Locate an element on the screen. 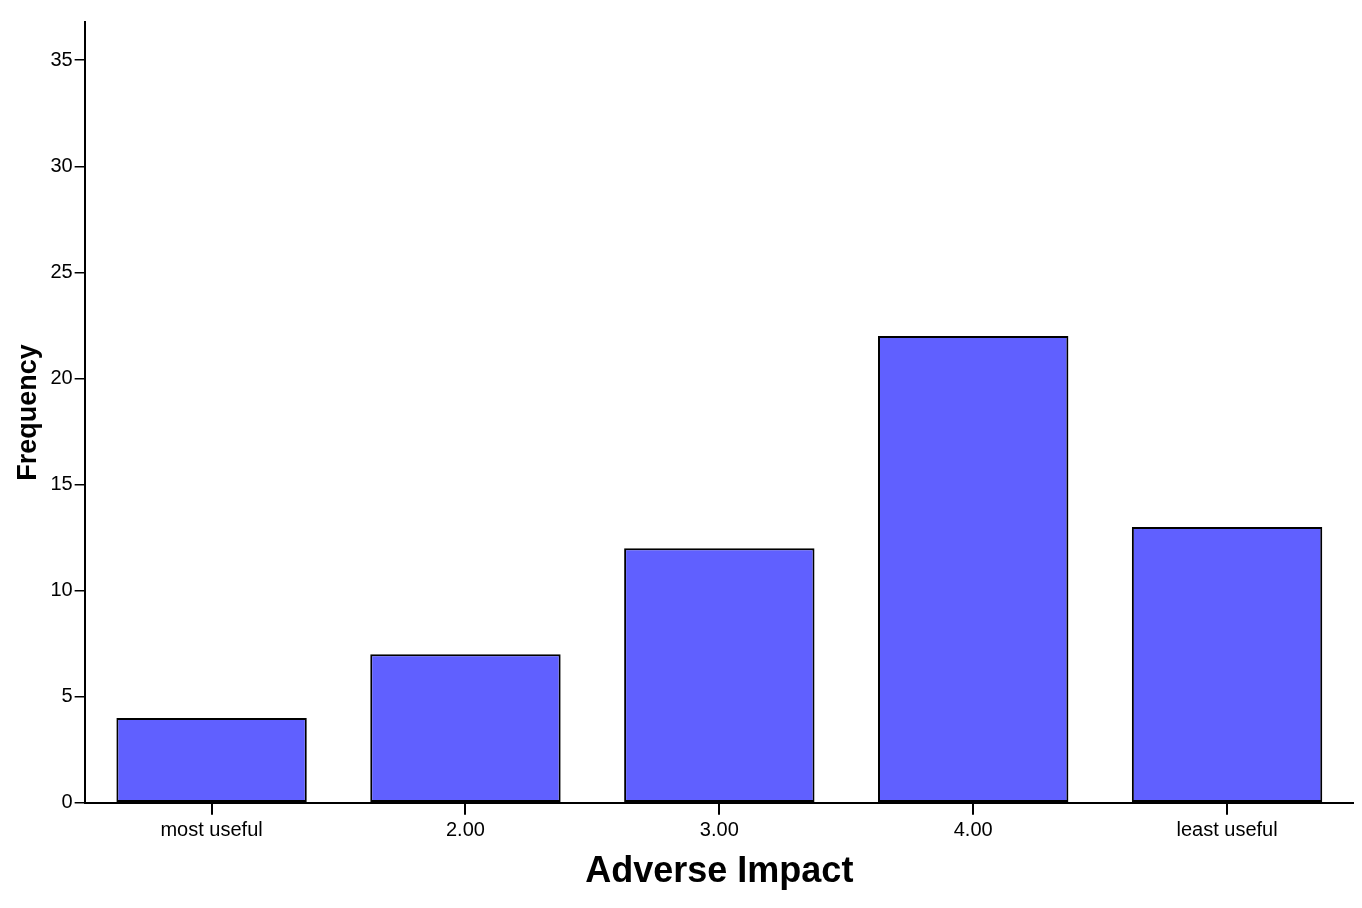 This screenshot has height=908, width=1362. x-tick-label: 4.00 is located at coordinates (973, 829).